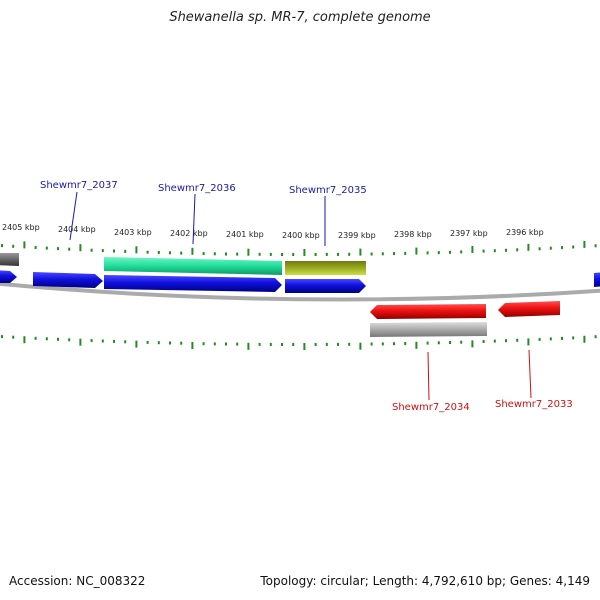 The height and width of the screenshot is (600, 600). Describe the element at coordinates (299, 248) in the screenshot. I see `ruler-ticks-top` at that location.